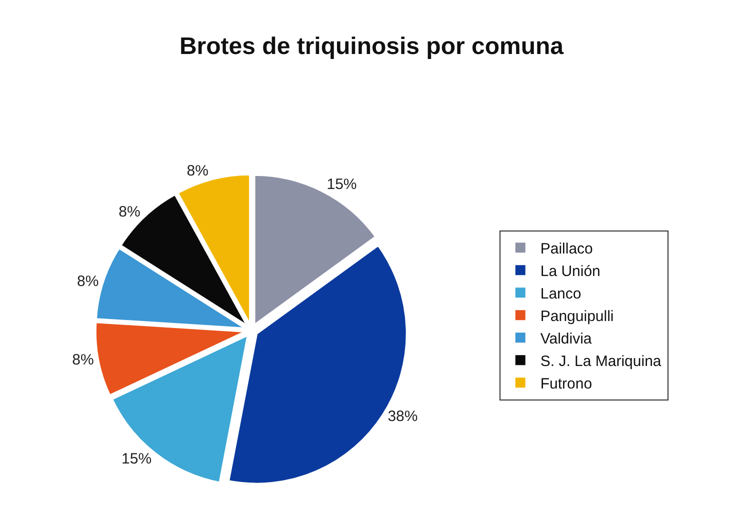  Describe the element at coordinates (561, 294) in the screenshot. I see `legend-label: Lanco` at that location.